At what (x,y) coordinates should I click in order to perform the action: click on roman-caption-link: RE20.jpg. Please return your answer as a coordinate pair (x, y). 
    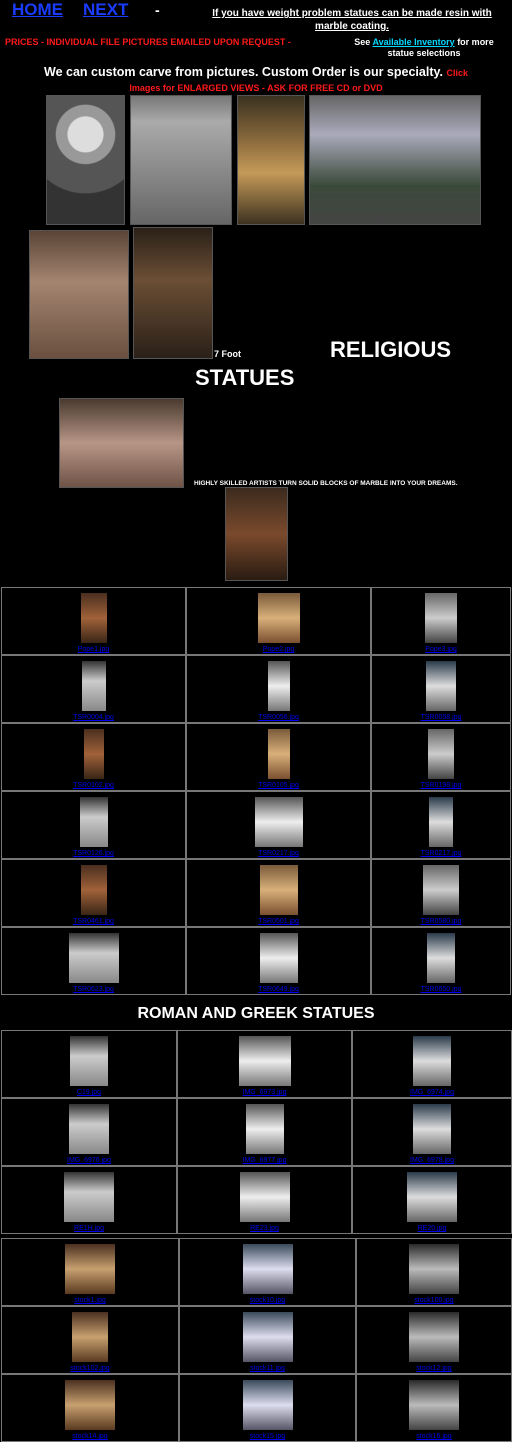
    Looking at the image, I should click on (432, 1228).